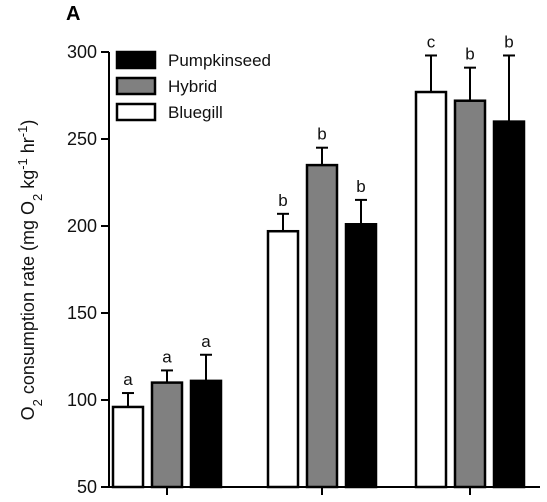  Describe the element at coordinates (195, 112) in the screenshot. I see `legend-label: Bluegill` at that location.